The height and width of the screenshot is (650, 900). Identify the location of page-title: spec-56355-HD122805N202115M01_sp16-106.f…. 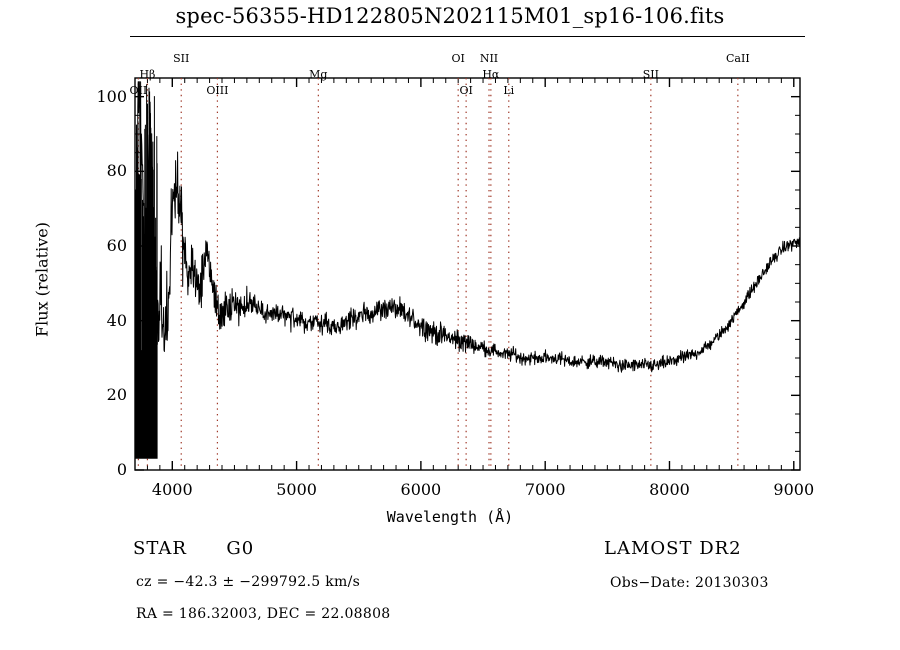
(450, 16).